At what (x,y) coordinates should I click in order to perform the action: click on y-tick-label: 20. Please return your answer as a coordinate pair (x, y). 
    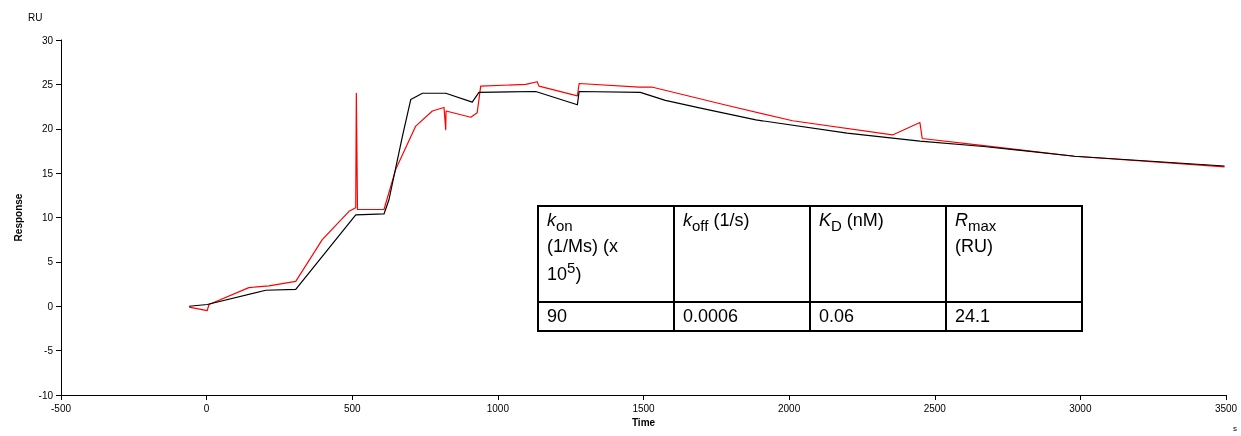
    Looking at the image, I should click on (47, 129).